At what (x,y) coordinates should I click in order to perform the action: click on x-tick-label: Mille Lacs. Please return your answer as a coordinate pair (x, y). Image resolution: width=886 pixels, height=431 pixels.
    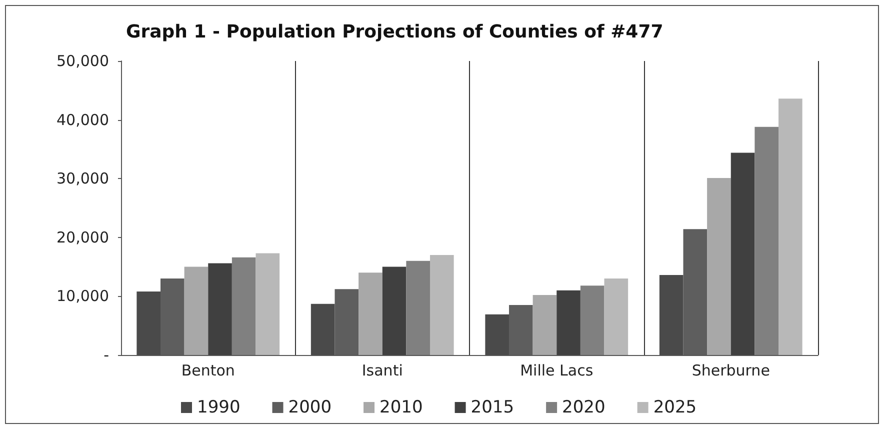
    Looking at the image, I should click on (557, 371).